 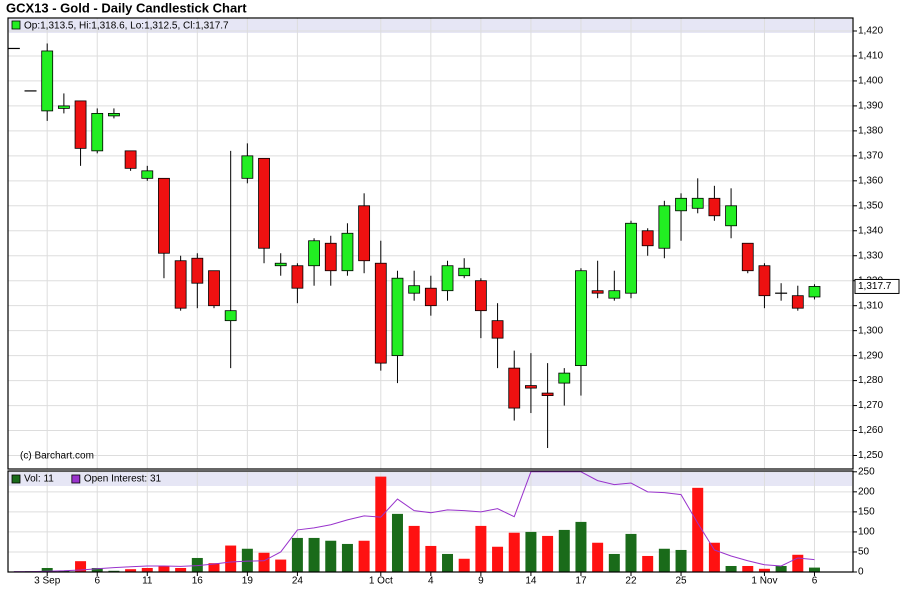 What do you see at coordinates (481, 581) in the screenshot?
I see `x-tick-label: 9` at bounding box center [481, 581].